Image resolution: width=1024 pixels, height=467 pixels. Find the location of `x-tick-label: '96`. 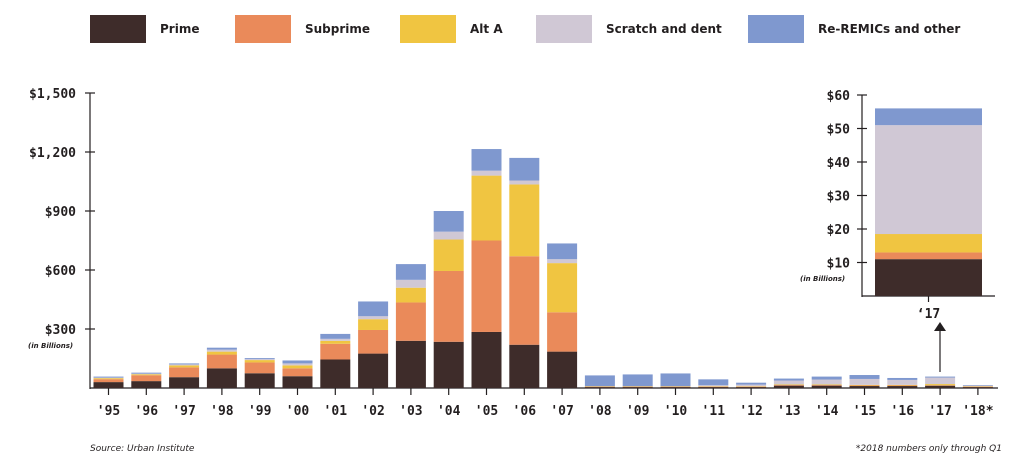

x-tick-label: '96 is located at coordinates (147, 411).